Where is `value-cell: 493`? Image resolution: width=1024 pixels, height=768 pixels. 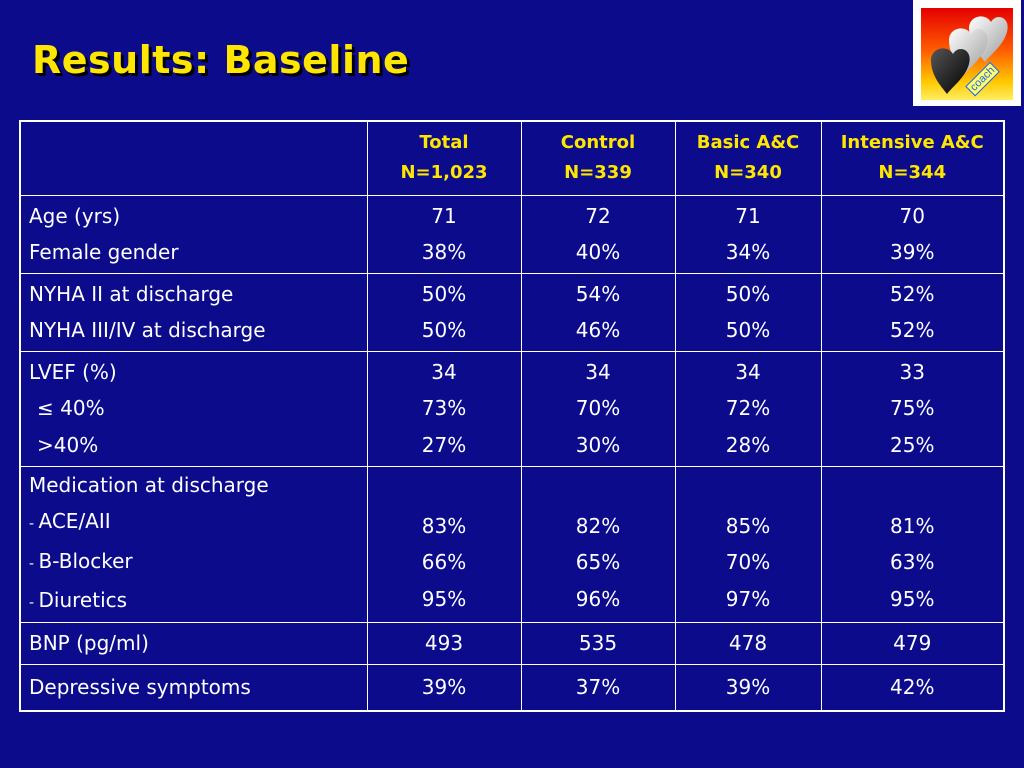
value-cell: 493 is located at coordinates (444, 643).